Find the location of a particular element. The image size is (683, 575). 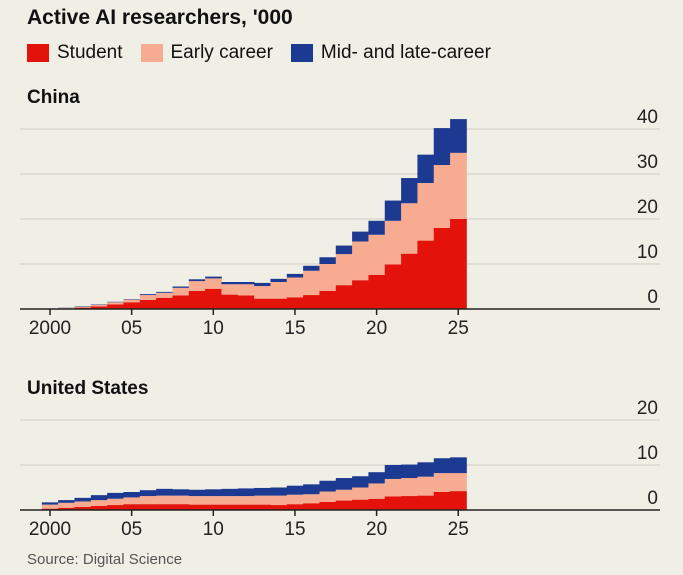

bar-segment-mid-and-late-career-2018 is located at coordinates (344, 250).